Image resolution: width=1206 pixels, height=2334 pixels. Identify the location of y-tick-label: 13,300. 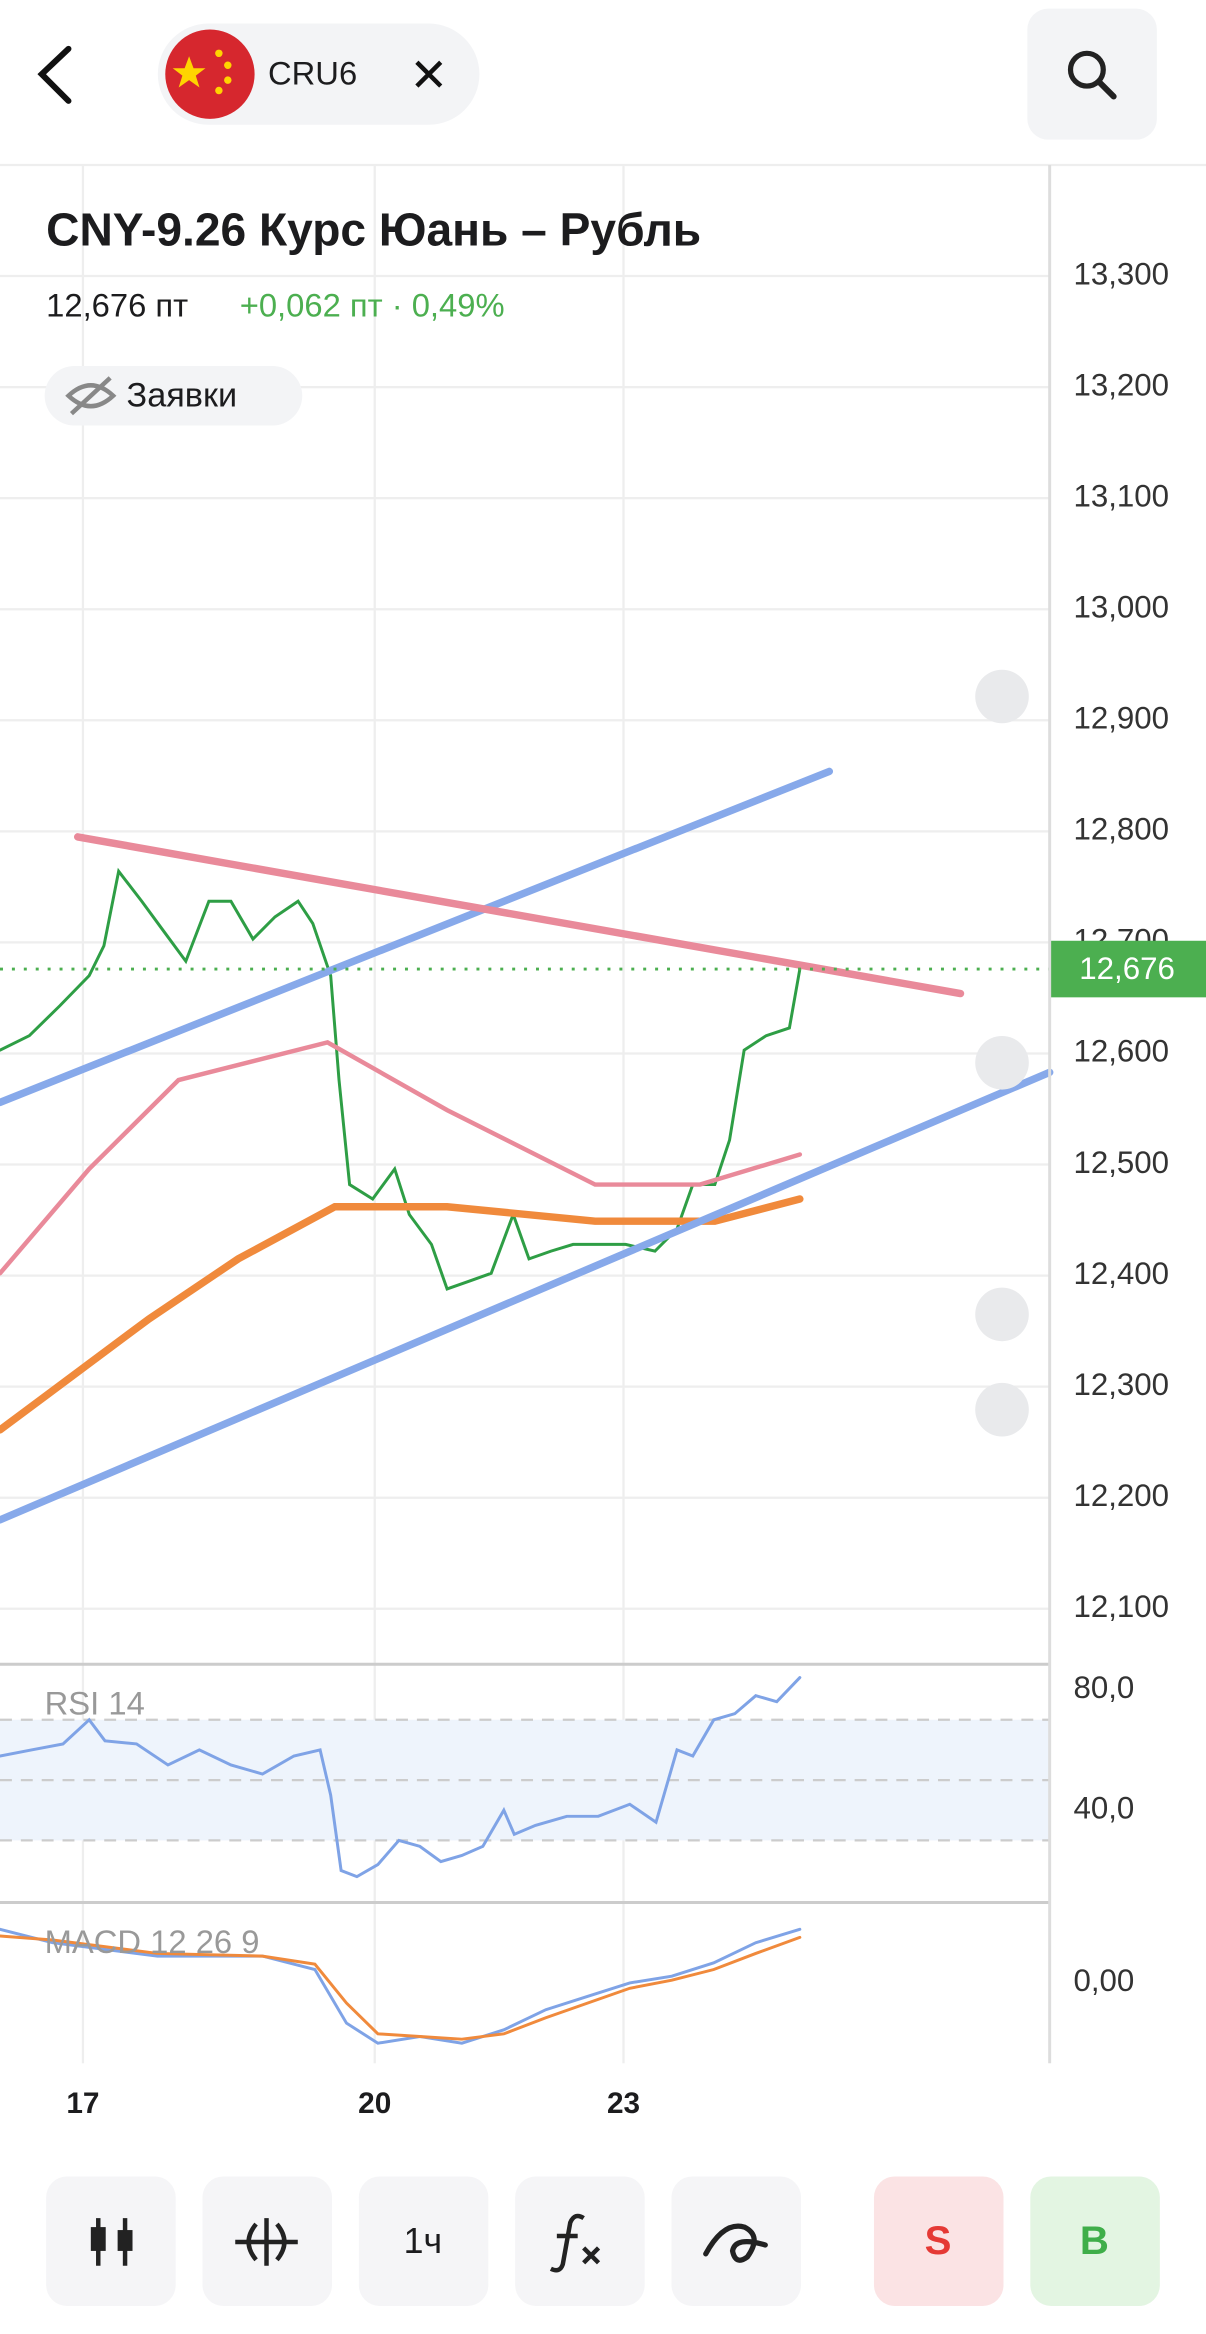
(1121, 273).